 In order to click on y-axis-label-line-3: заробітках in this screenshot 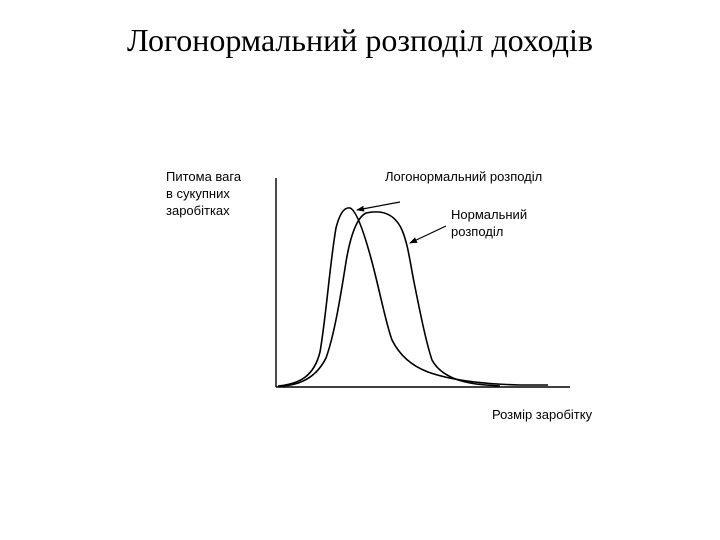, I will do `click(198, 210)`.